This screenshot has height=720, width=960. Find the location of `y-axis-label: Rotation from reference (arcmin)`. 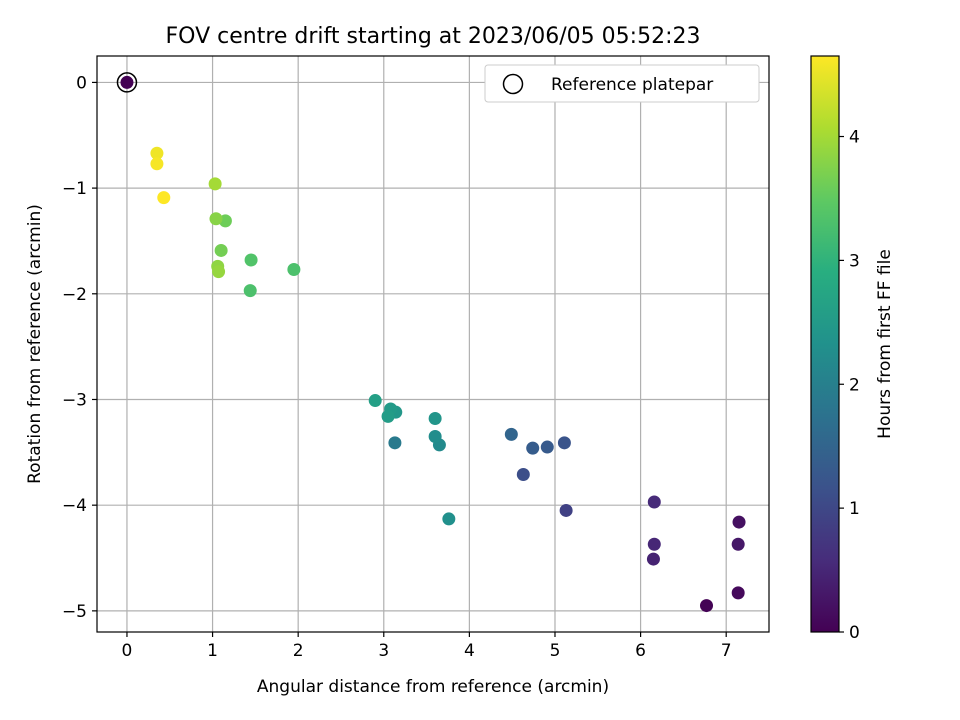

y-axis-label: Rotation from reference (arcmin) is located at coordinates (35, 344).